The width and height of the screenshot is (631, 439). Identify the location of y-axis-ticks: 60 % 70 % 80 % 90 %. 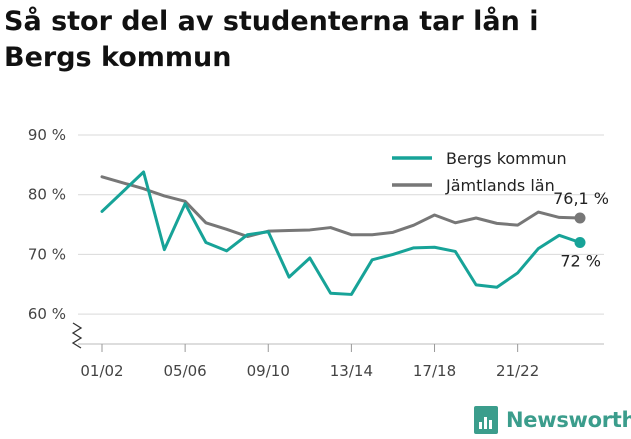
(47, 224).